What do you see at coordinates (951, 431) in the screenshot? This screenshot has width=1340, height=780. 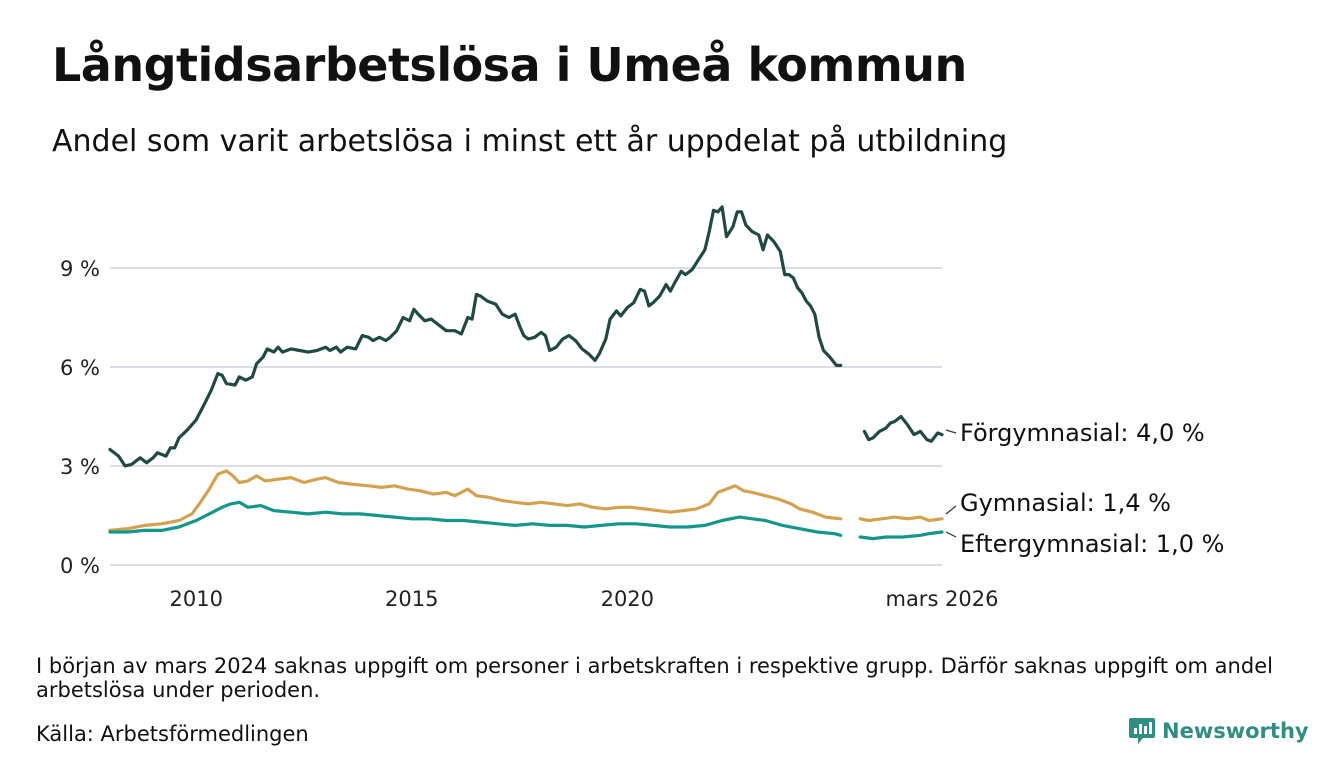 I see `label-leader-forgymnasial` at bounding box center [951, 431].